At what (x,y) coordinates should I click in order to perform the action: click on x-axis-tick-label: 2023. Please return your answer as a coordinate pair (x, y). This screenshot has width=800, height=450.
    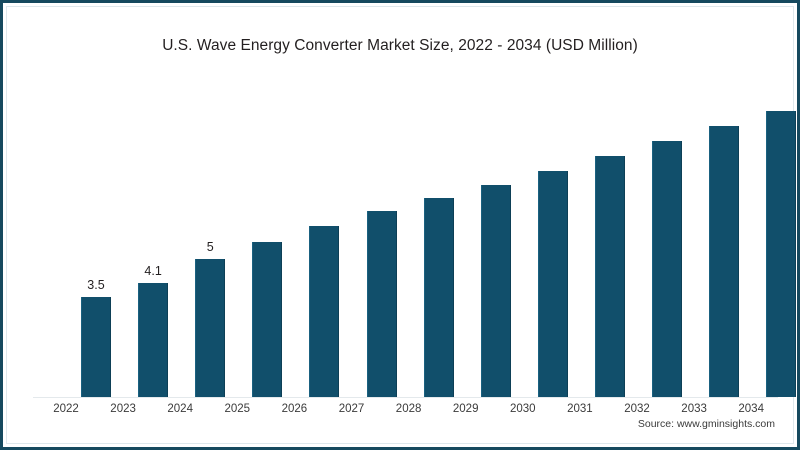
    Looking at the image, I should click on (123, 409).